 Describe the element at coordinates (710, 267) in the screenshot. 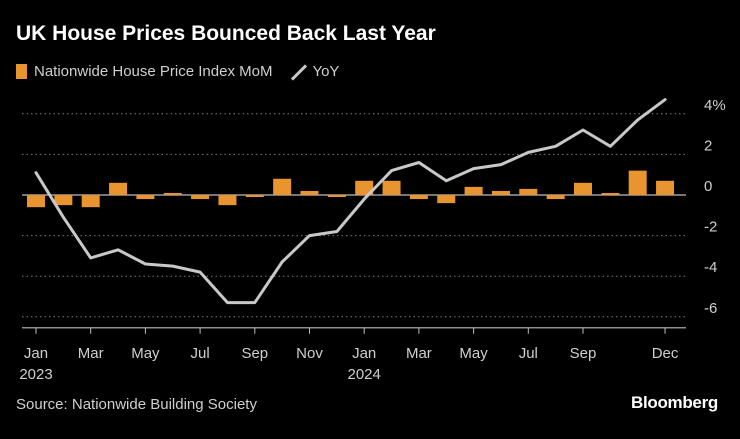

I see `y-tick-label: -4` at that location.